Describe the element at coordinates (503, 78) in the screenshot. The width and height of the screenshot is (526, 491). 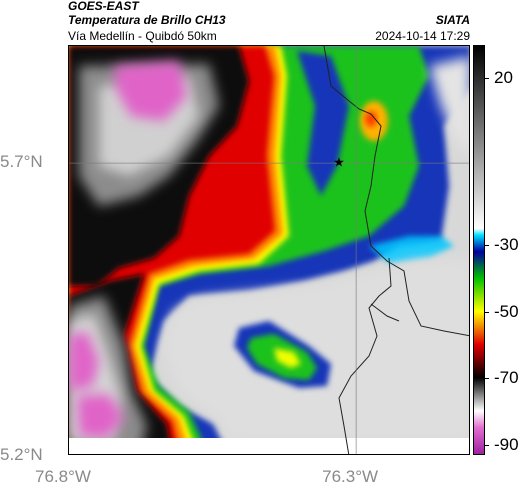
I see `colorbar-tick-label: 20` at that location.